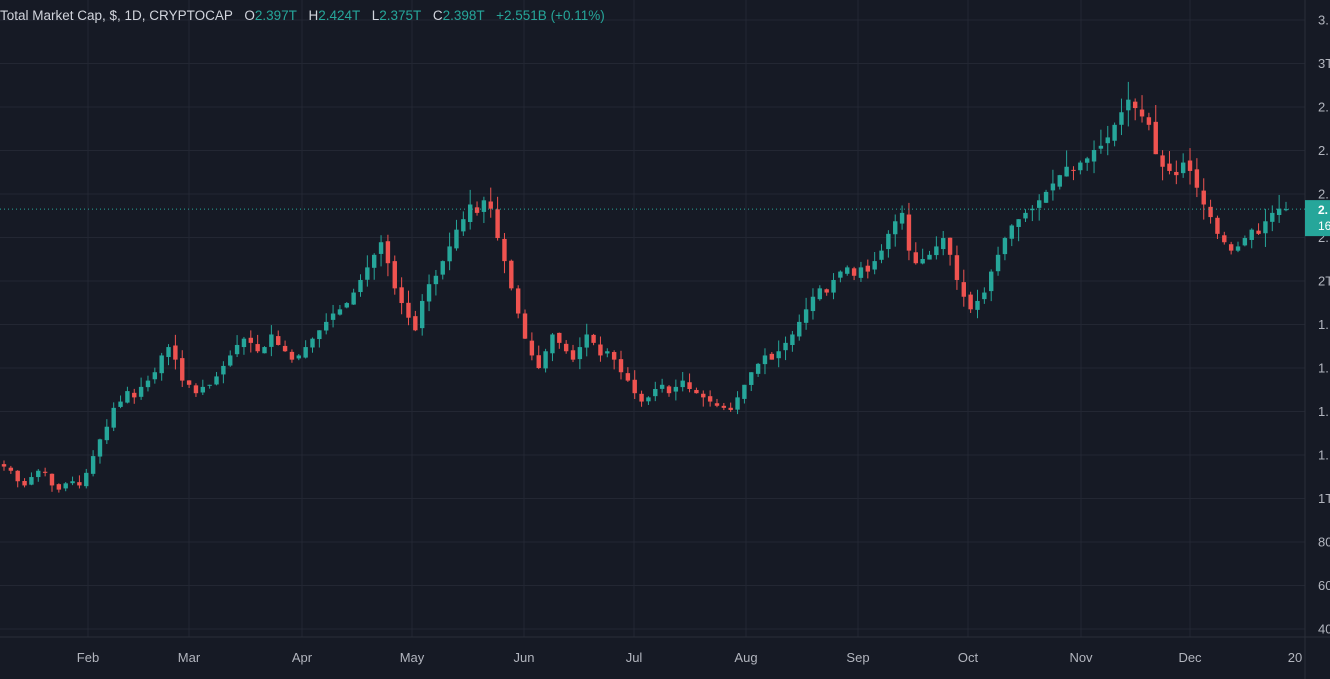 This screenshot has width=1330, height=679. I want to click on time-tick-label: Jul, so click(634, 657).